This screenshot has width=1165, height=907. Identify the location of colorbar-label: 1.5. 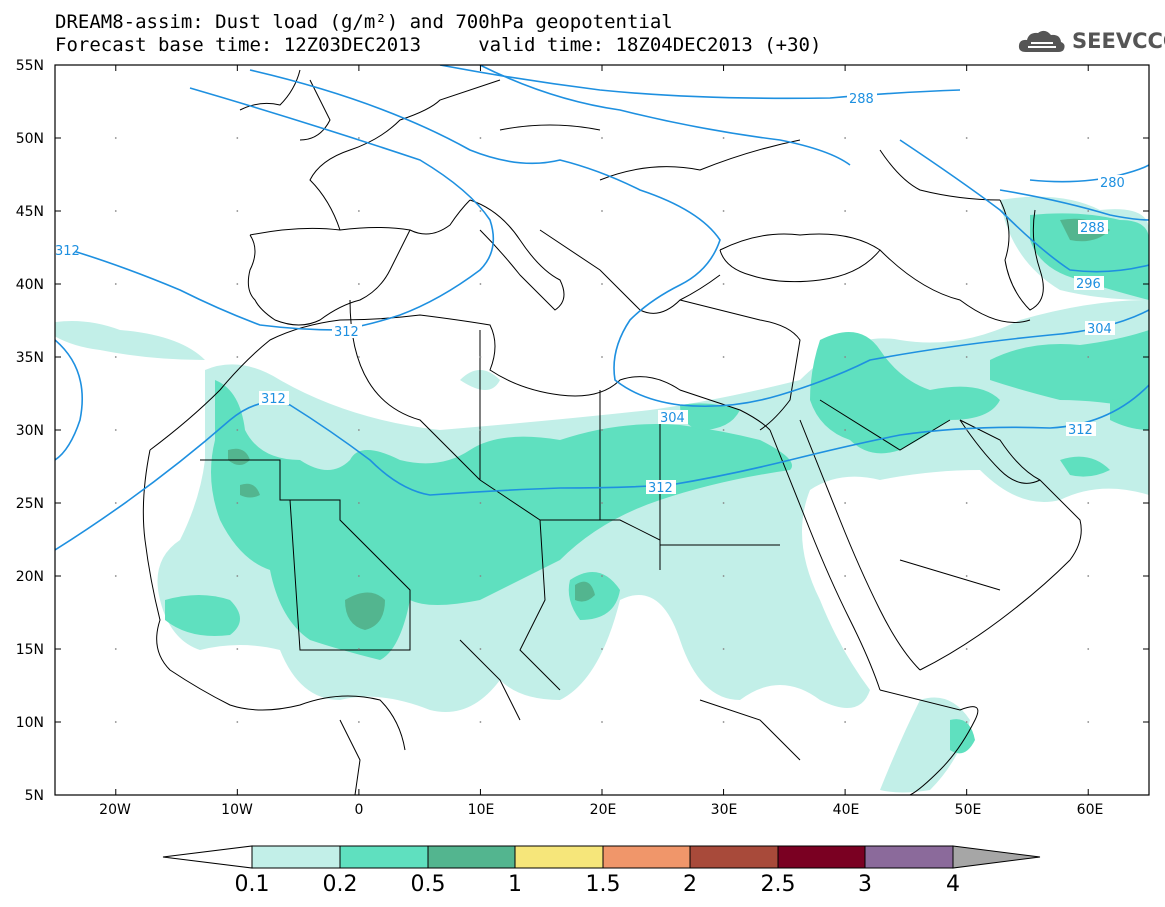
(603, 884).